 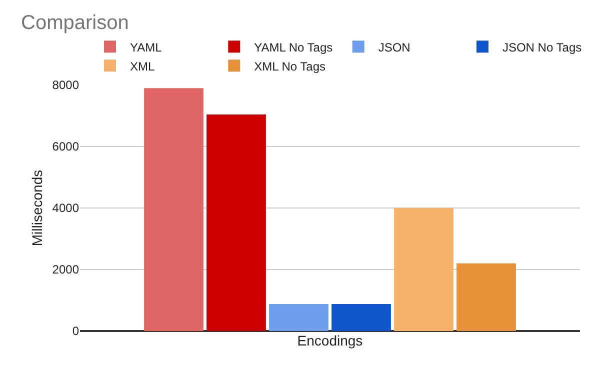 I want to click on legend-label: YAML No Tags, so click(x=293, y=47).